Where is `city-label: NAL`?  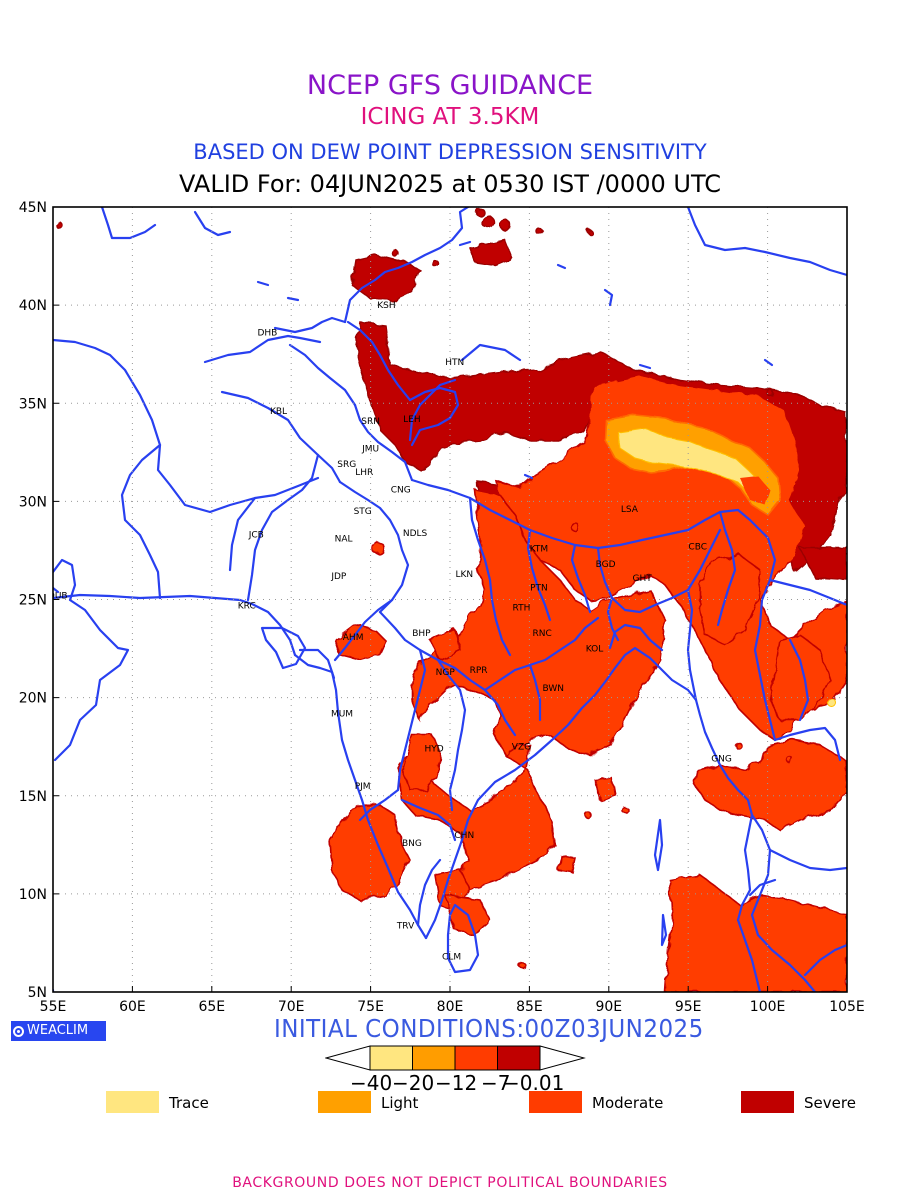
city-label: NAL is located at coordinates (344, 540).